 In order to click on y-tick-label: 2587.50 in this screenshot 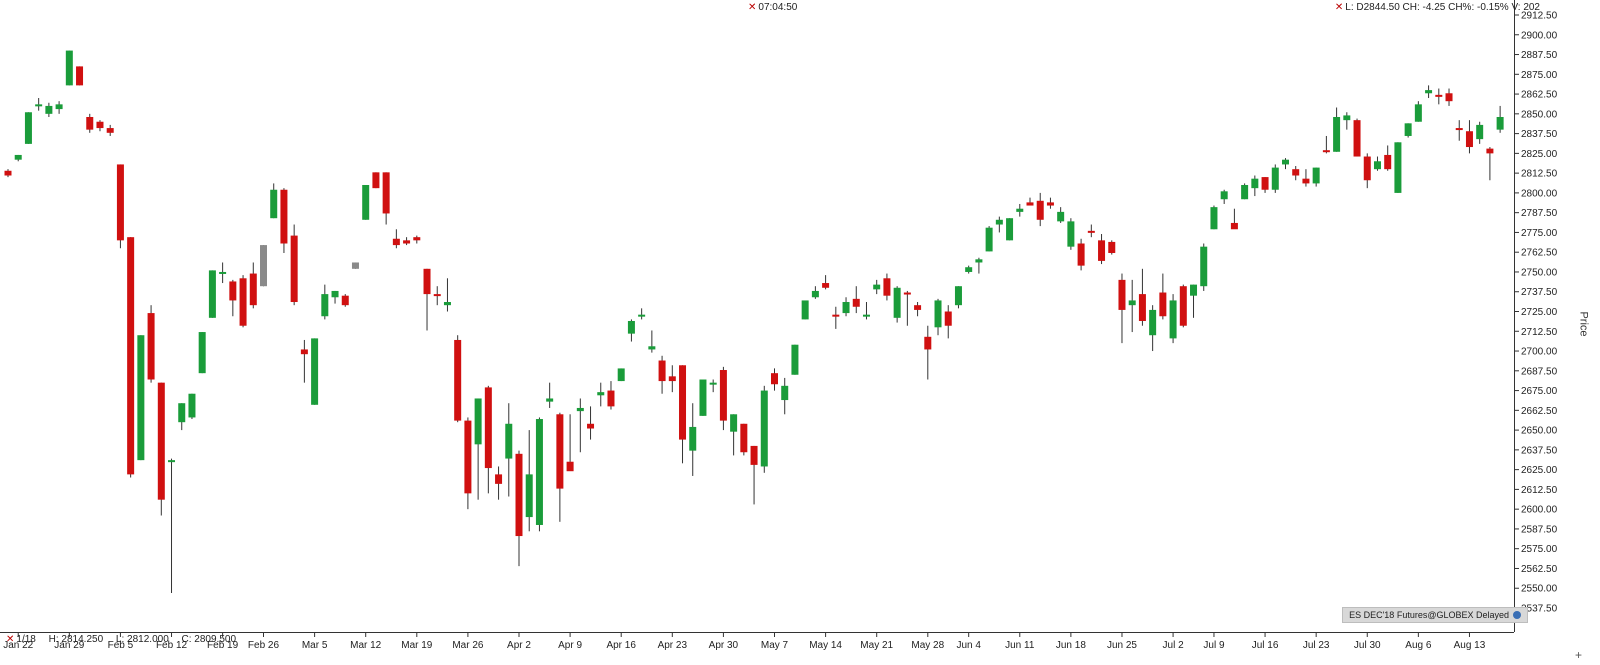, I will do `click(1539, 529)`.